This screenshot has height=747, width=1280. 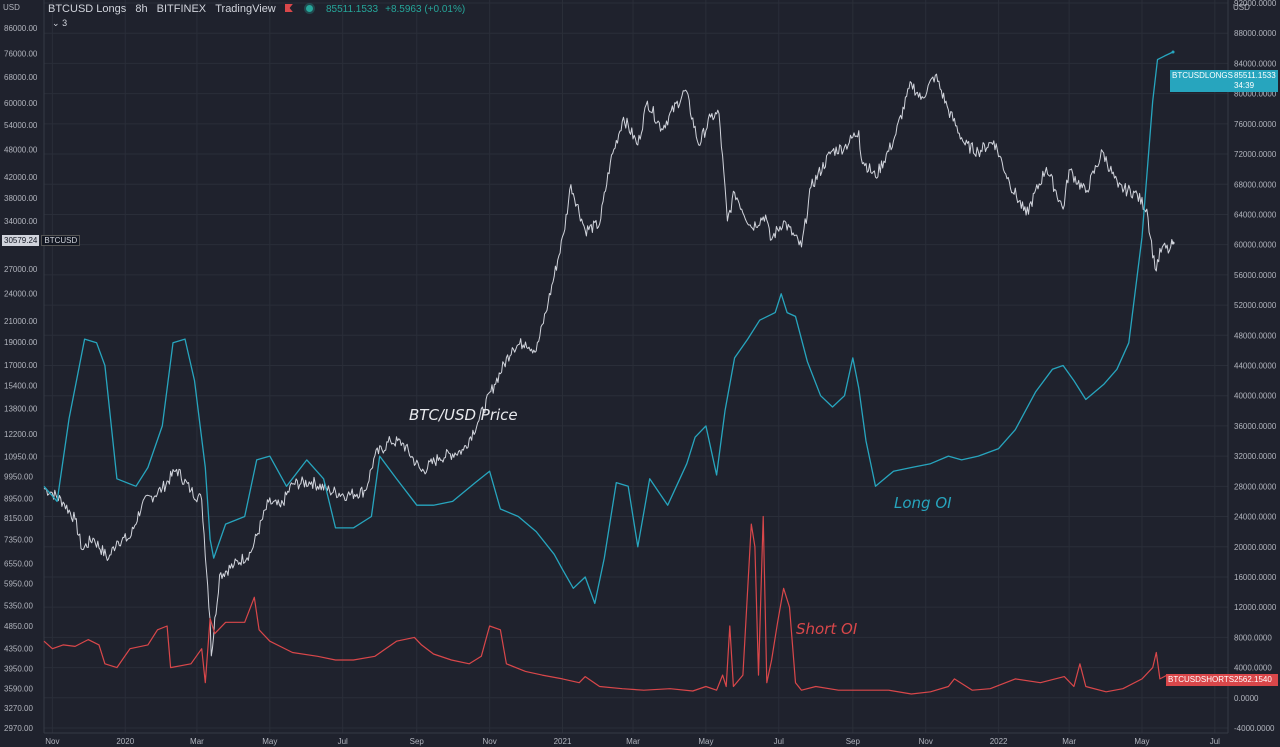 What do you see at coordinates (1255, 486) in the screenshot?
I see `right-tick-label: 28000.0000` at bounding box center [1255, 486].